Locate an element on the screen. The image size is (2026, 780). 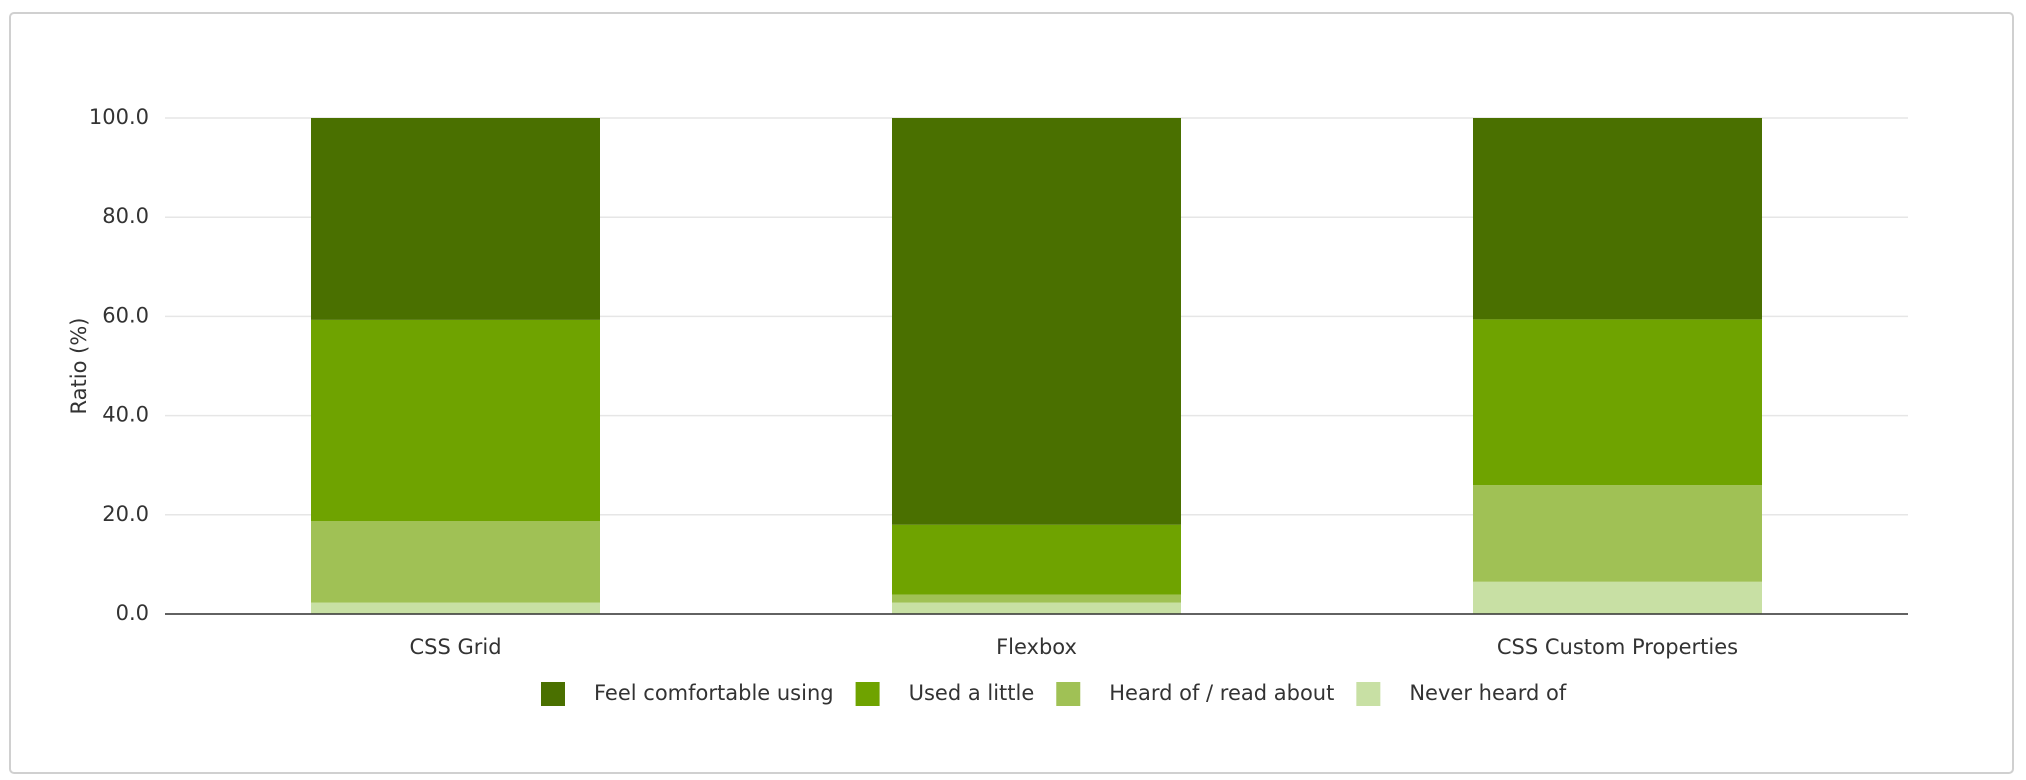
y-tick-label: 80.0 is located at coordinates (125, 216).